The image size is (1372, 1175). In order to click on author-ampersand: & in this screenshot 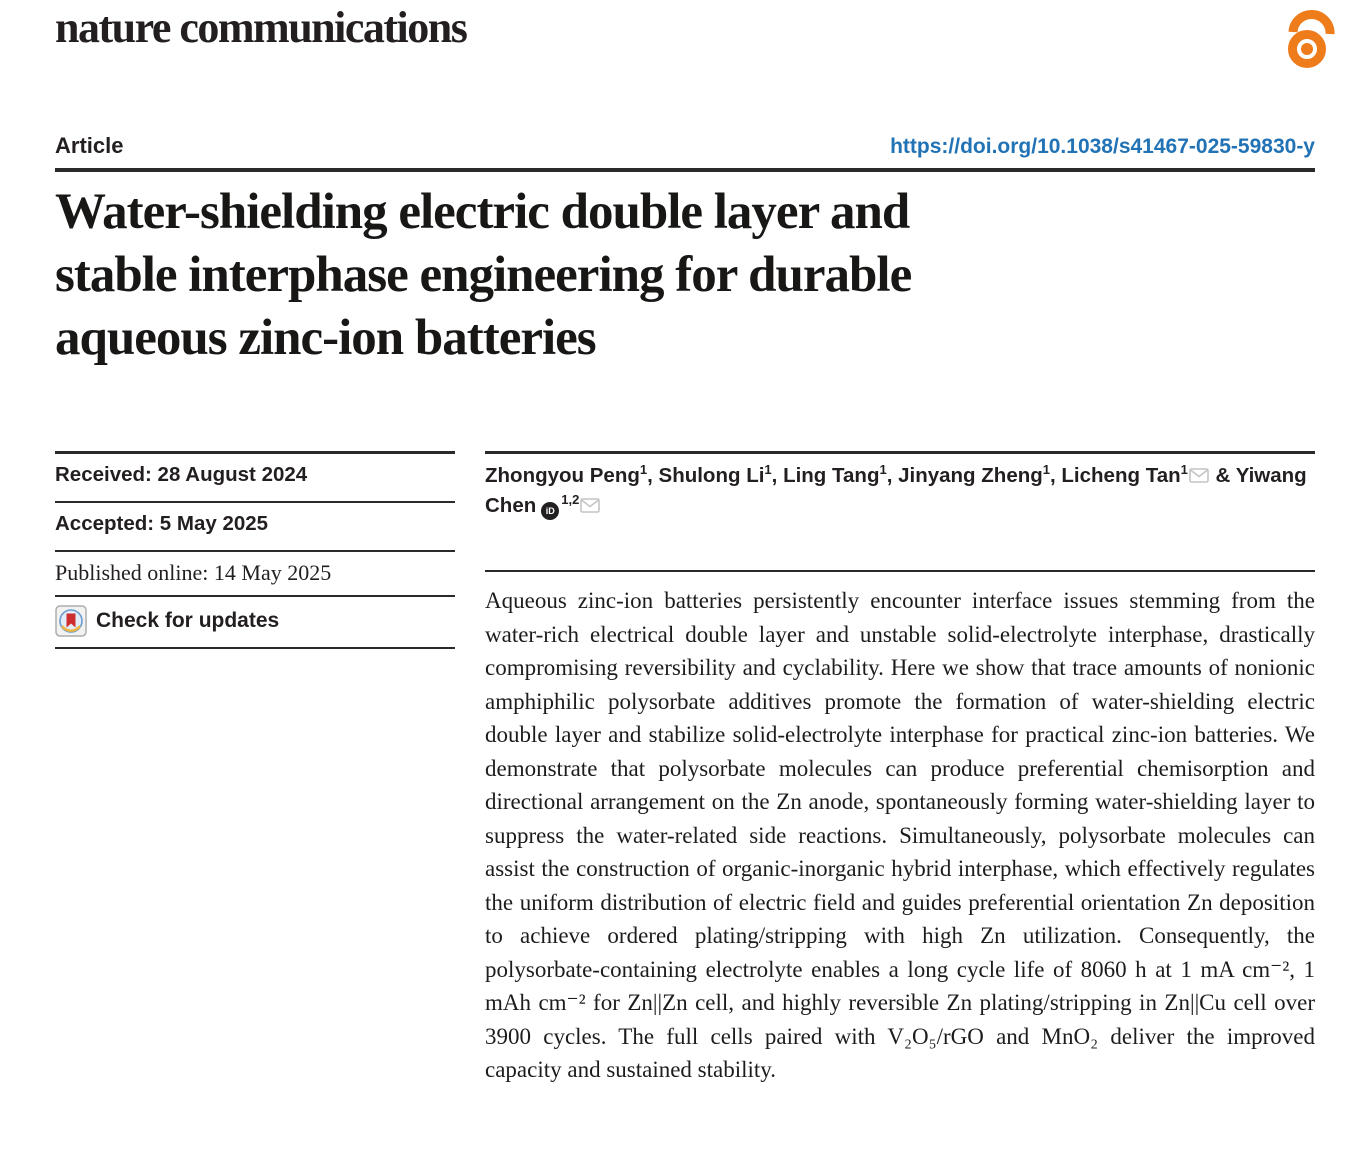, I will do `click(1222, 475)`.